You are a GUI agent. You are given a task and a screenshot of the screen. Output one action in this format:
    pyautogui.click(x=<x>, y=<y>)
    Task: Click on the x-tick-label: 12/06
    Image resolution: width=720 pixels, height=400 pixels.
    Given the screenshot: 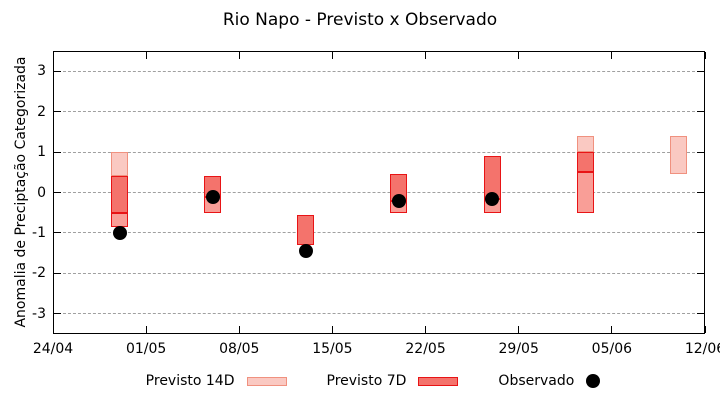 What is the action you would take?
    pyautogui.click(x=702, y=349)
    